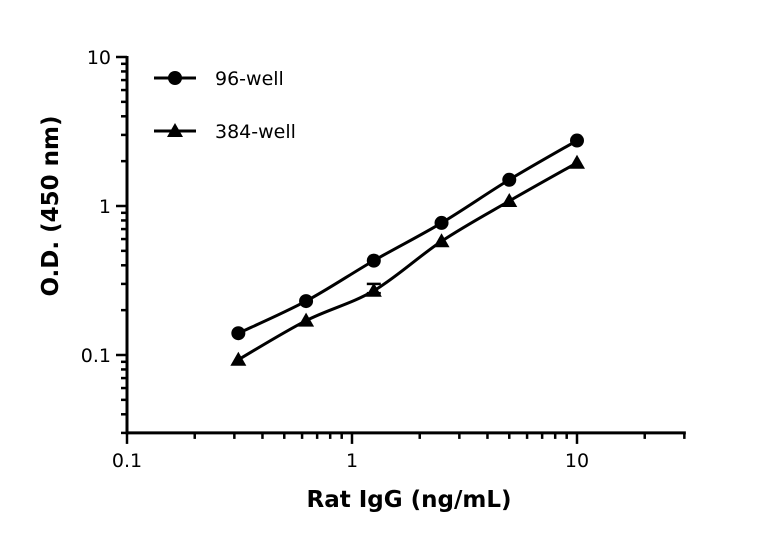  Describe the element at coordinates (225, 105) in the screenshot. I see `legend: 96-well 384-well` at that location.